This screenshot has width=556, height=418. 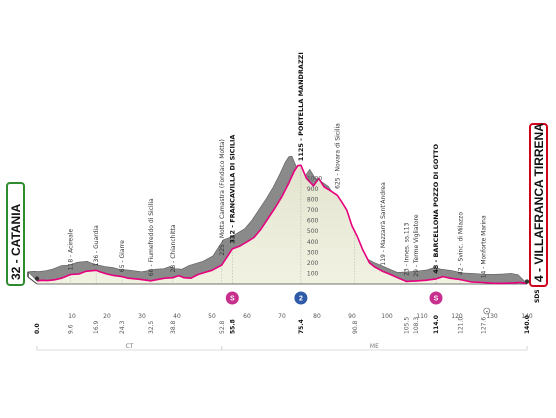 What do you see at coordinates (122, 256) in the screenshot?
I see `place-label: 65 - Giarre` at bounding box center [122, 256].